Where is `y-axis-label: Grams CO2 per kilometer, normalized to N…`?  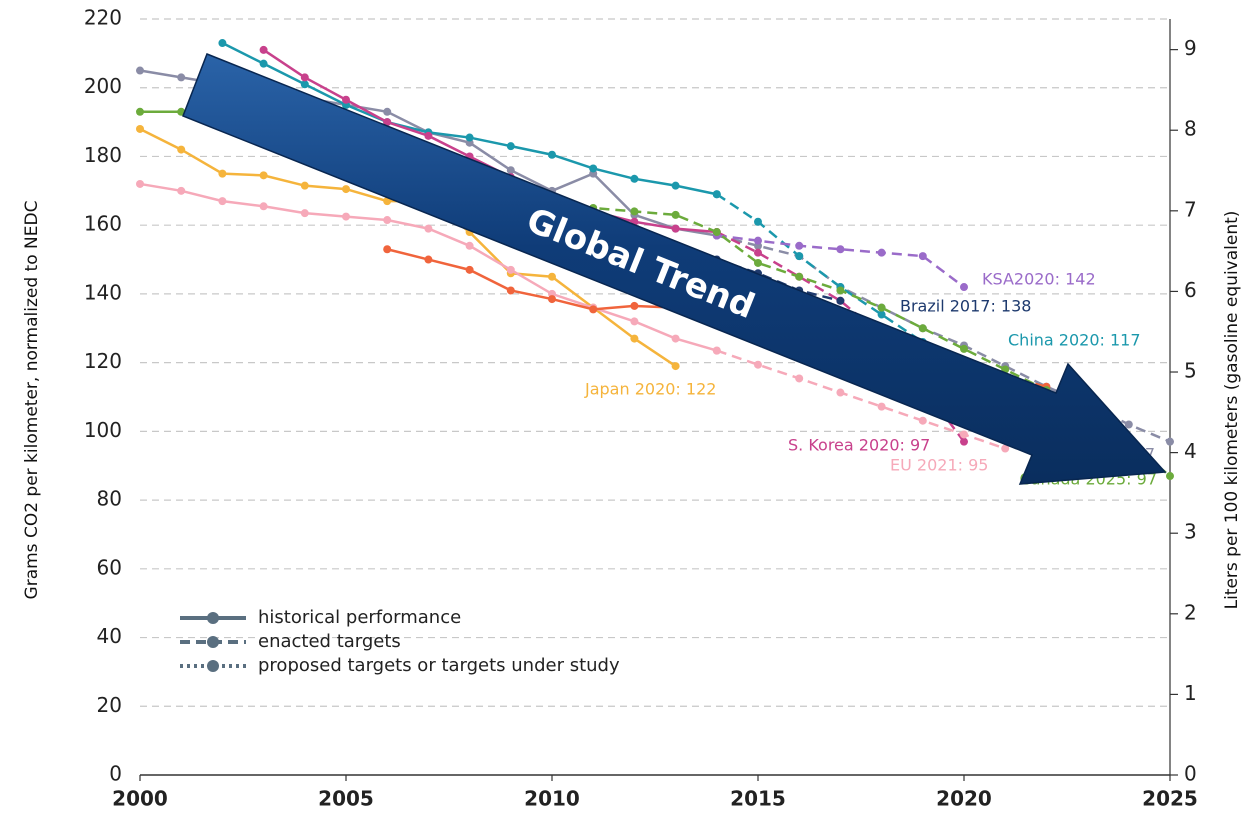 y-axis-label: Grams CO2 per kilometer, normalized to N… is located at coordinates (32, 400).